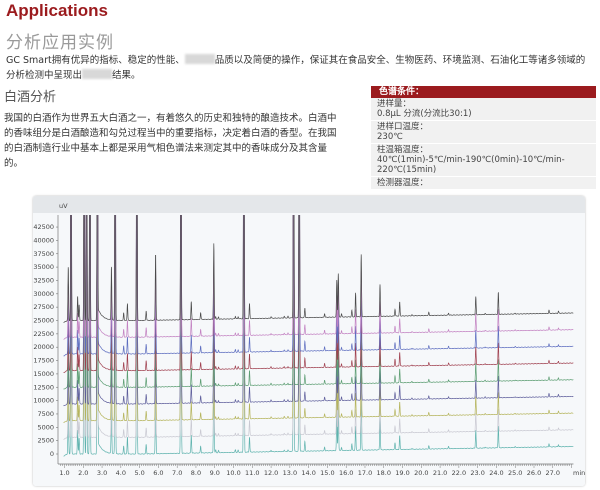  What do you see at coordinates (196, 473) in the screenshot?
I see `x-tick-label: 8.0` at bounding box center [196, 473].